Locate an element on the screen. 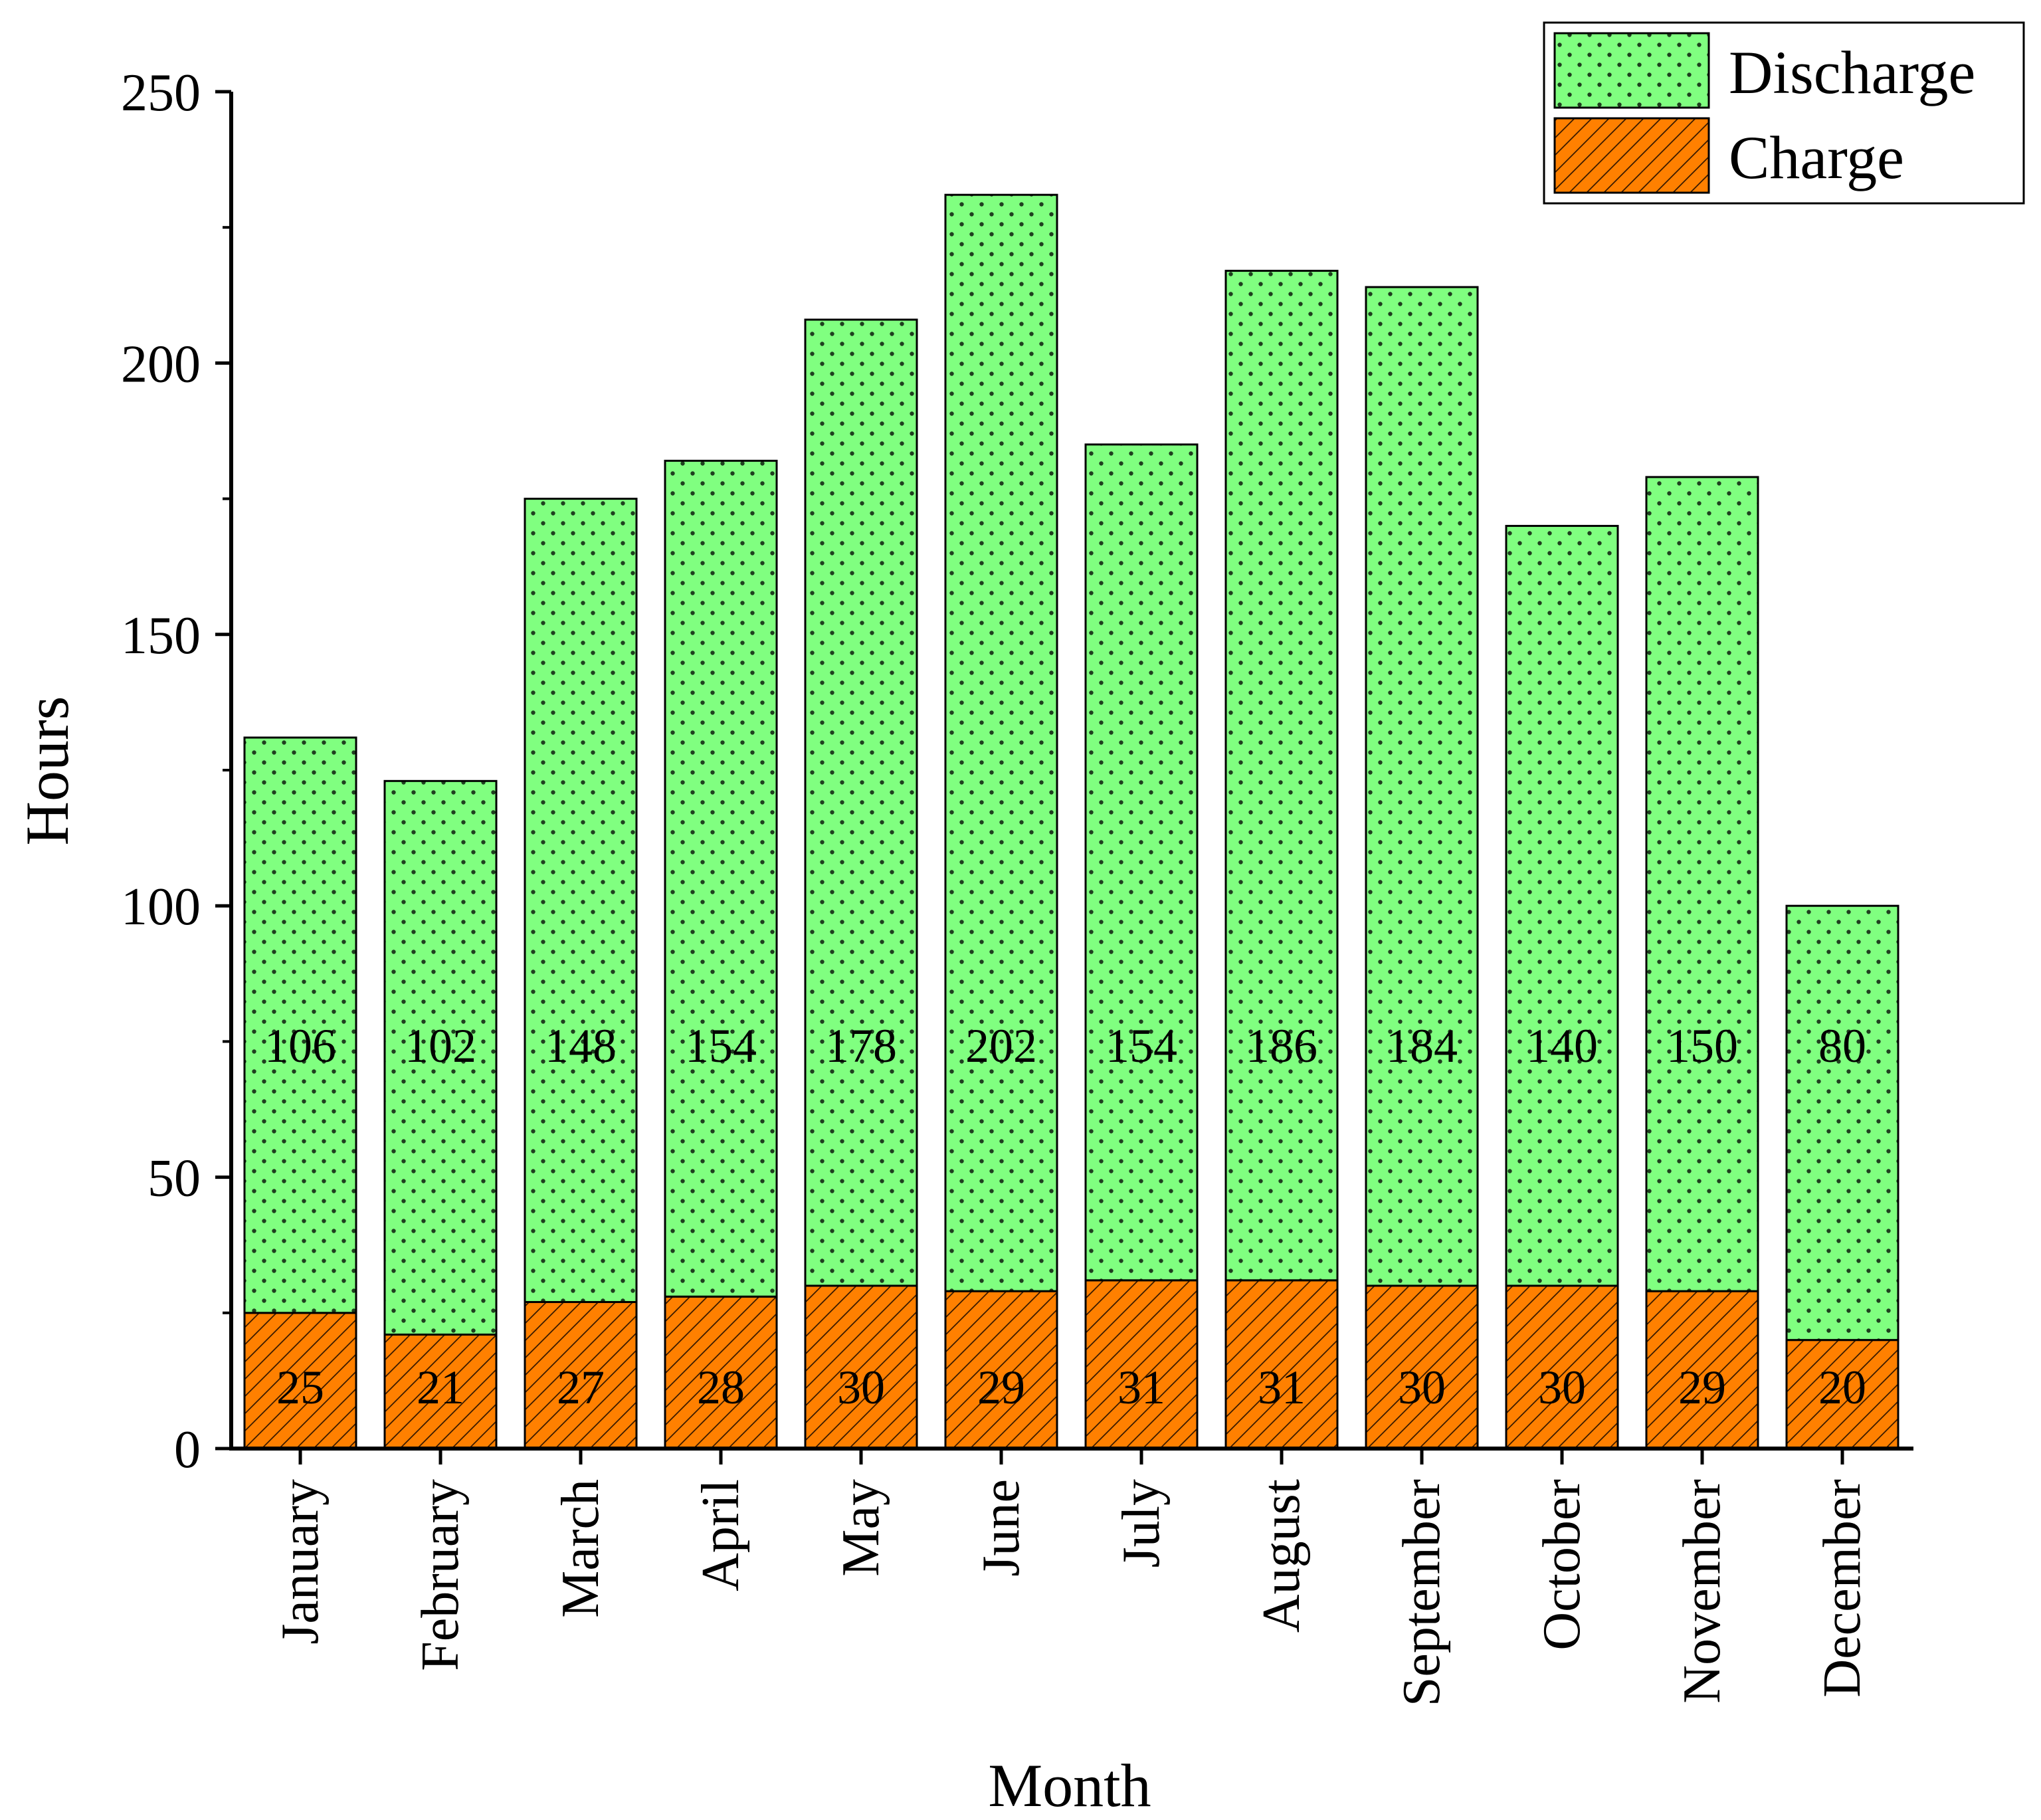 This screenshot has width=2041, height=1820. data-label-discharge-may: 178 is located at coordinates (861, 1045).